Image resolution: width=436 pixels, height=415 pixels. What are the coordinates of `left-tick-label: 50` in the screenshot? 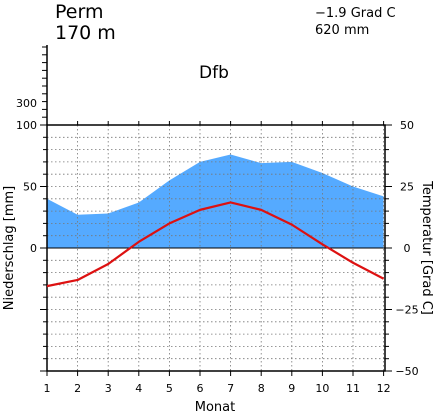 It's located at (30, 187).